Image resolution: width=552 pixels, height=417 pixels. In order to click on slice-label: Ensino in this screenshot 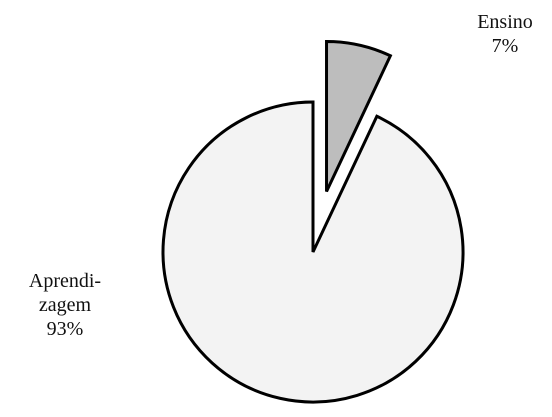, I will do `click(505, 22)`.